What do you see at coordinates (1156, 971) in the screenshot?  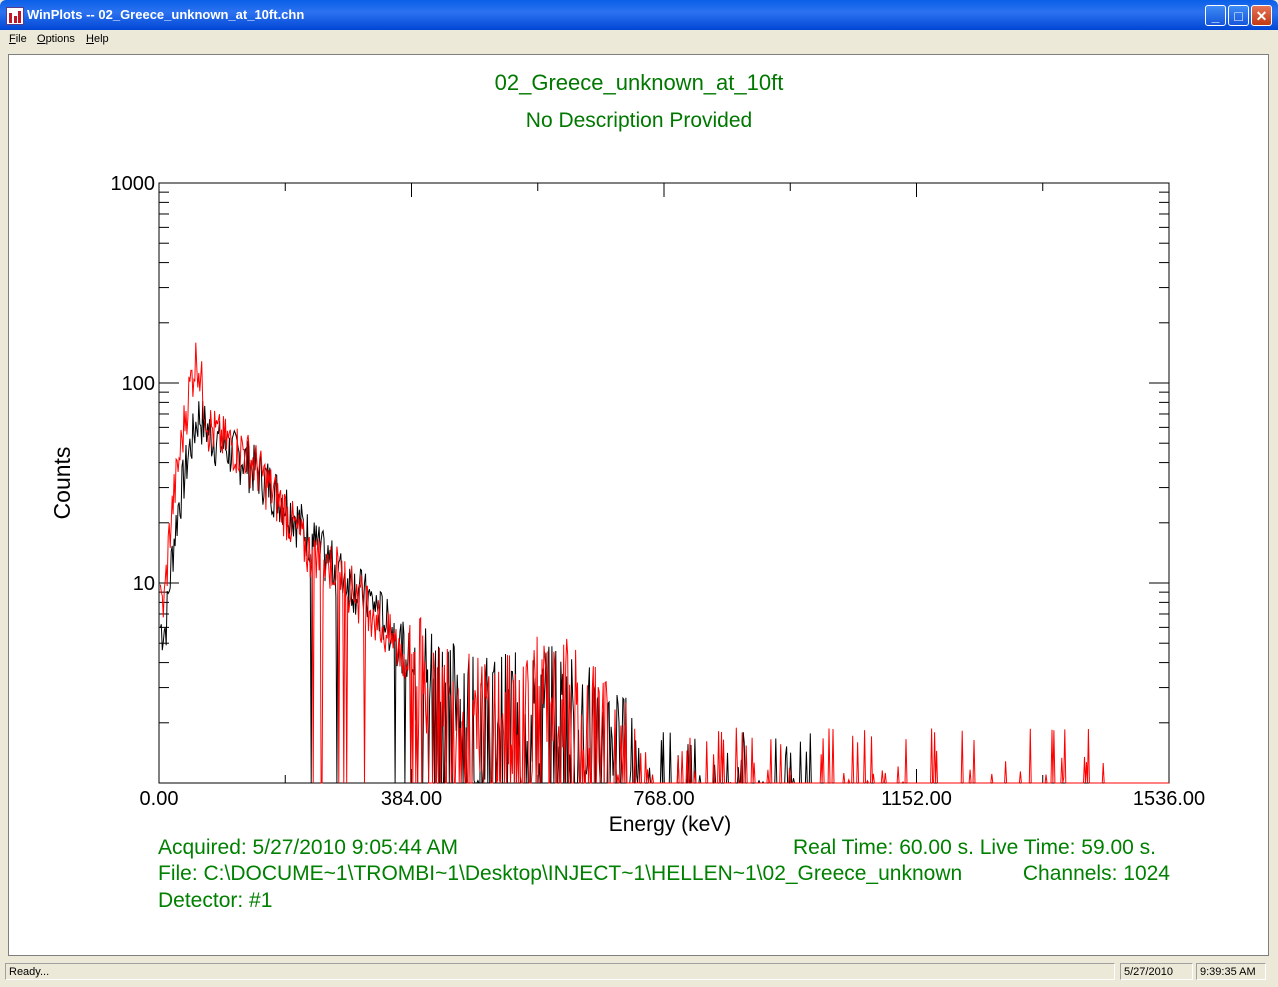 I see `status-date: 5/27/2010` at bounding box center [1156, 971].